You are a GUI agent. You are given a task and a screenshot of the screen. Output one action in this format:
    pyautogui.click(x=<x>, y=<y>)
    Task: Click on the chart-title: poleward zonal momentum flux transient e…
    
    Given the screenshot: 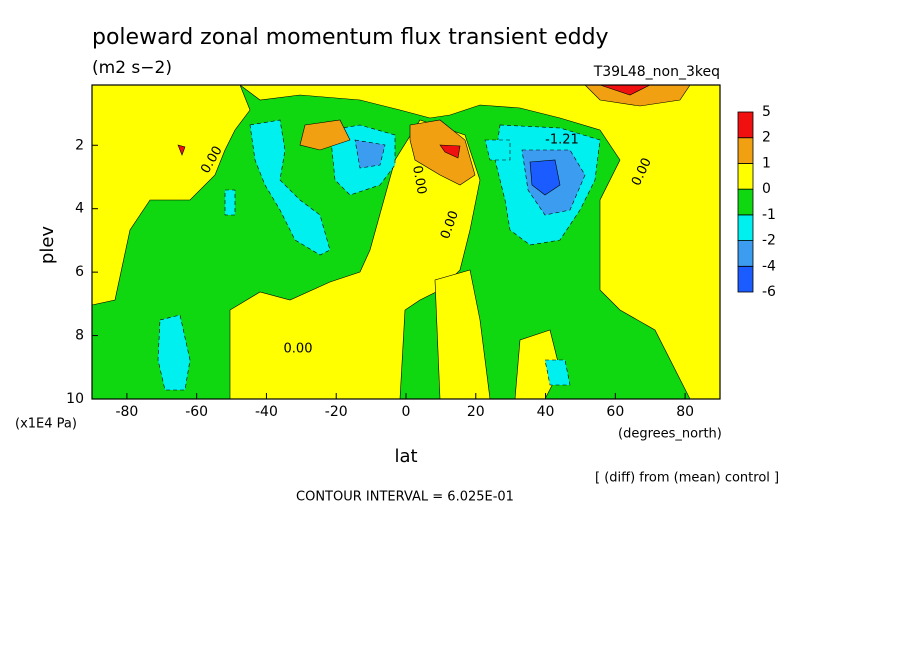 What is the action you would take?
    pyautogui.click(x=350, y=37)
    